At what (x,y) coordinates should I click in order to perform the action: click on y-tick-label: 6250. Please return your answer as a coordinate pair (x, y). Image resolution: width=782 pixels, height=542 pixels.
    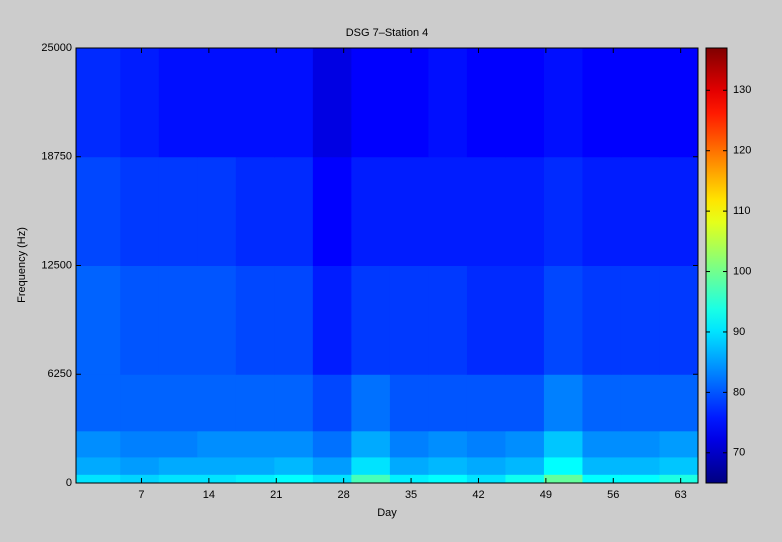
    Looking at the image, I should click on (60, 374).